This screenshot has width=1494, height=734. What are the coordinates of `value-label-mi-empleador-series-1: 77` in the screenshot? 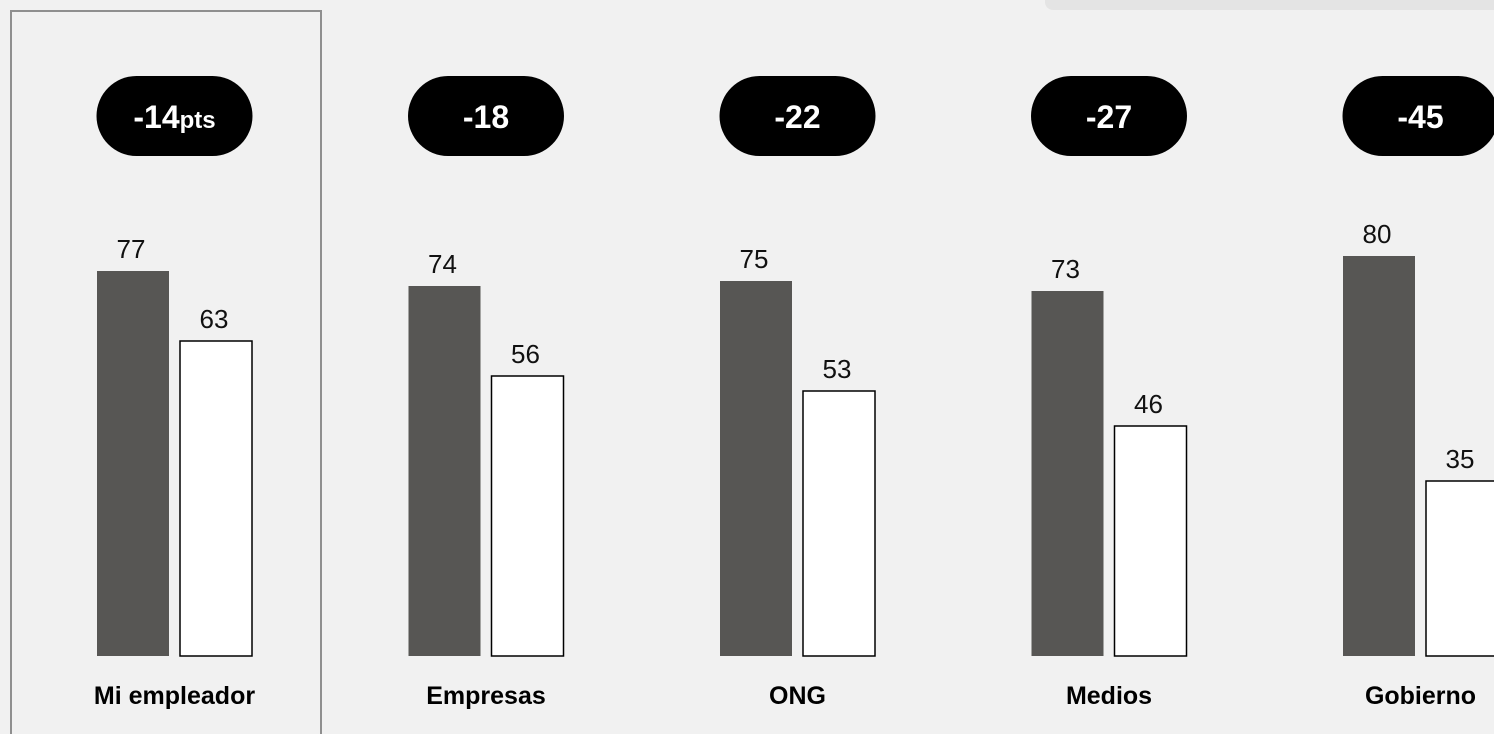 It's located at (131, 249).